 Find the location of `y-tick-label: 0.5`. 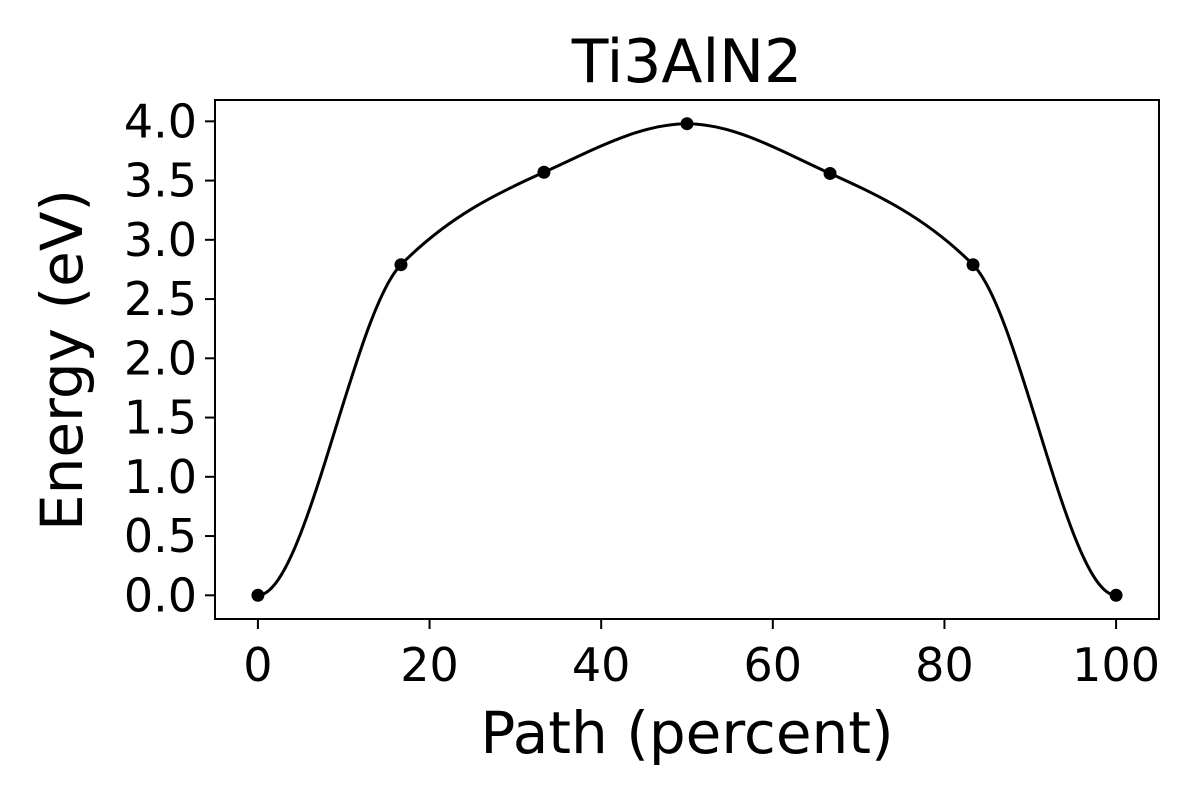

y-tick-label: 0.5 is located at coordinates (160, 536).